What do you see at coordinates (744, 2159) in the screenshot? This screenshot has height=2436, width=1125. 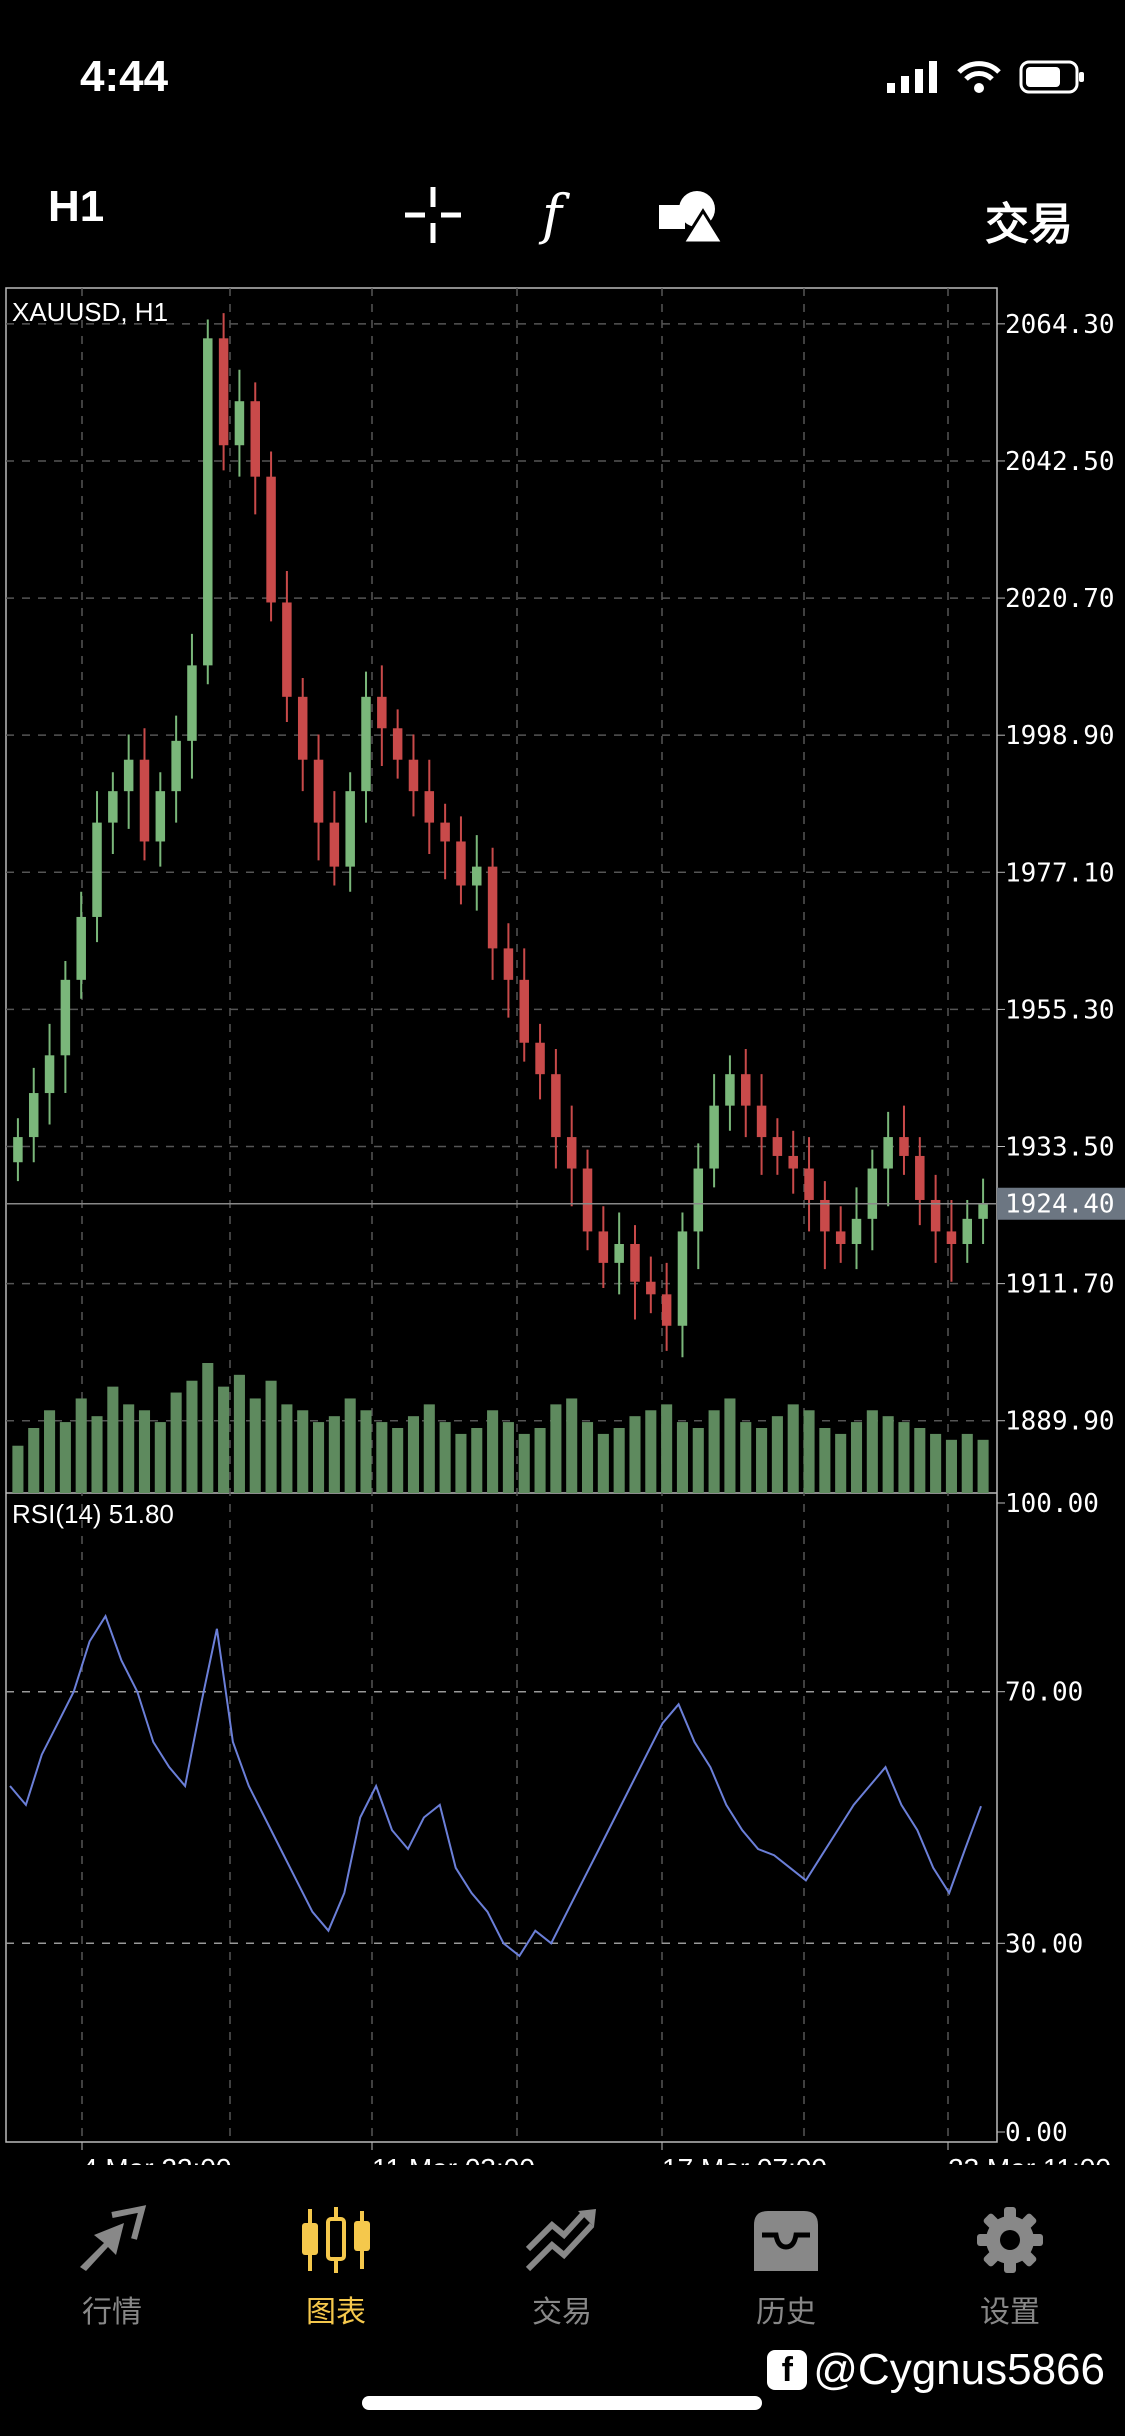 I see `time-axis-label: 17 Mar 07:00` at bounding box center [744, 2159].